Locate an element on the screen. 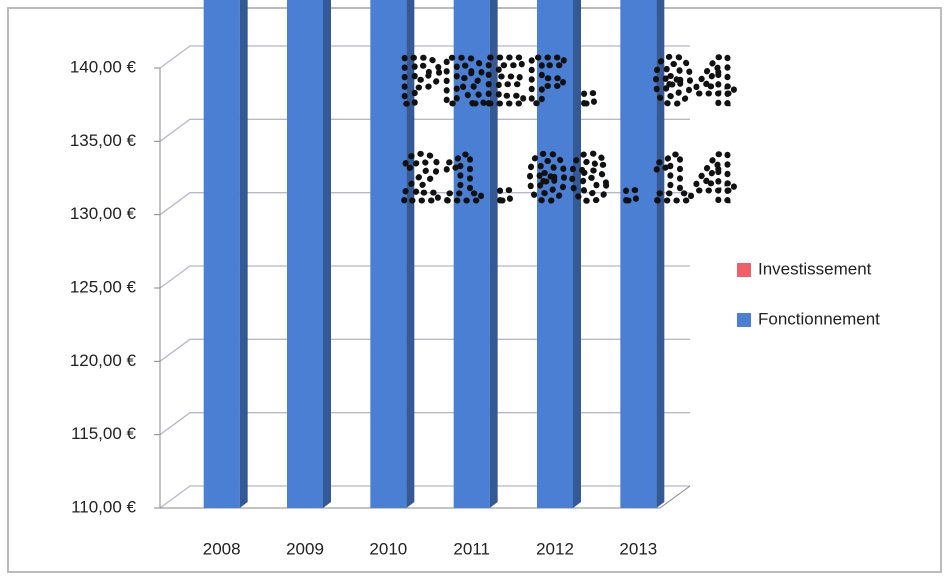 This screenshot has height=580, width=949. stamp-line-1: PREF. 04 is located at coordinates (568, 85).